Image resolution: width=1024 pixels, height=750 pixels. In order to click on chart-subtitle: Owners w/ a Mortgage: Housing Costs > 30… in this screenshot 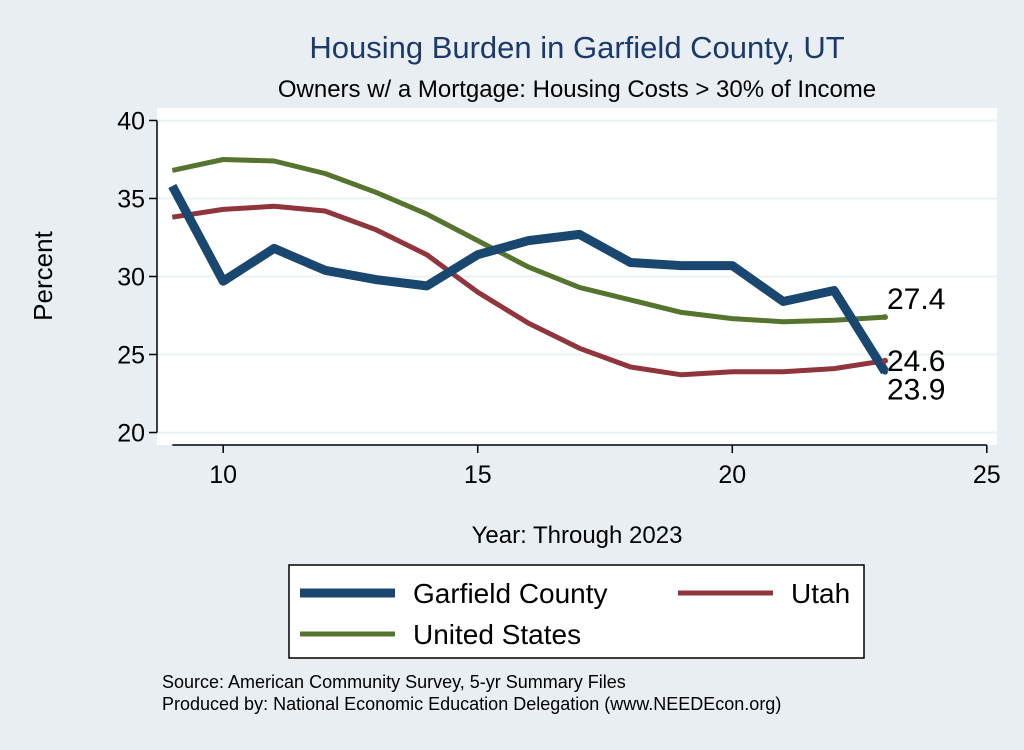, I will do `click(577, 89)`.